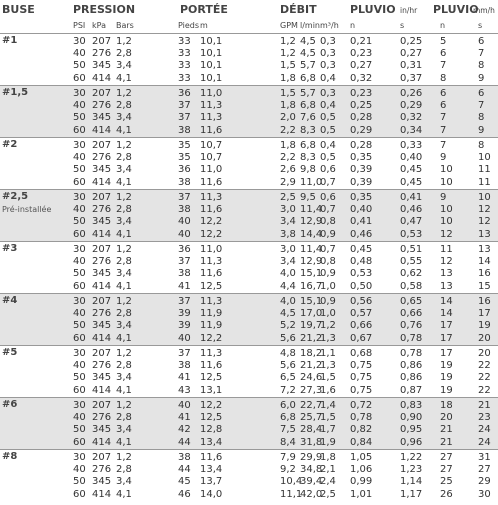 The height and width of the screenshot is (505, 498). What do you see at coordinates (328, 353) in the screenshot?
I see `cell: 1,1` at bounding box center [328, 353].